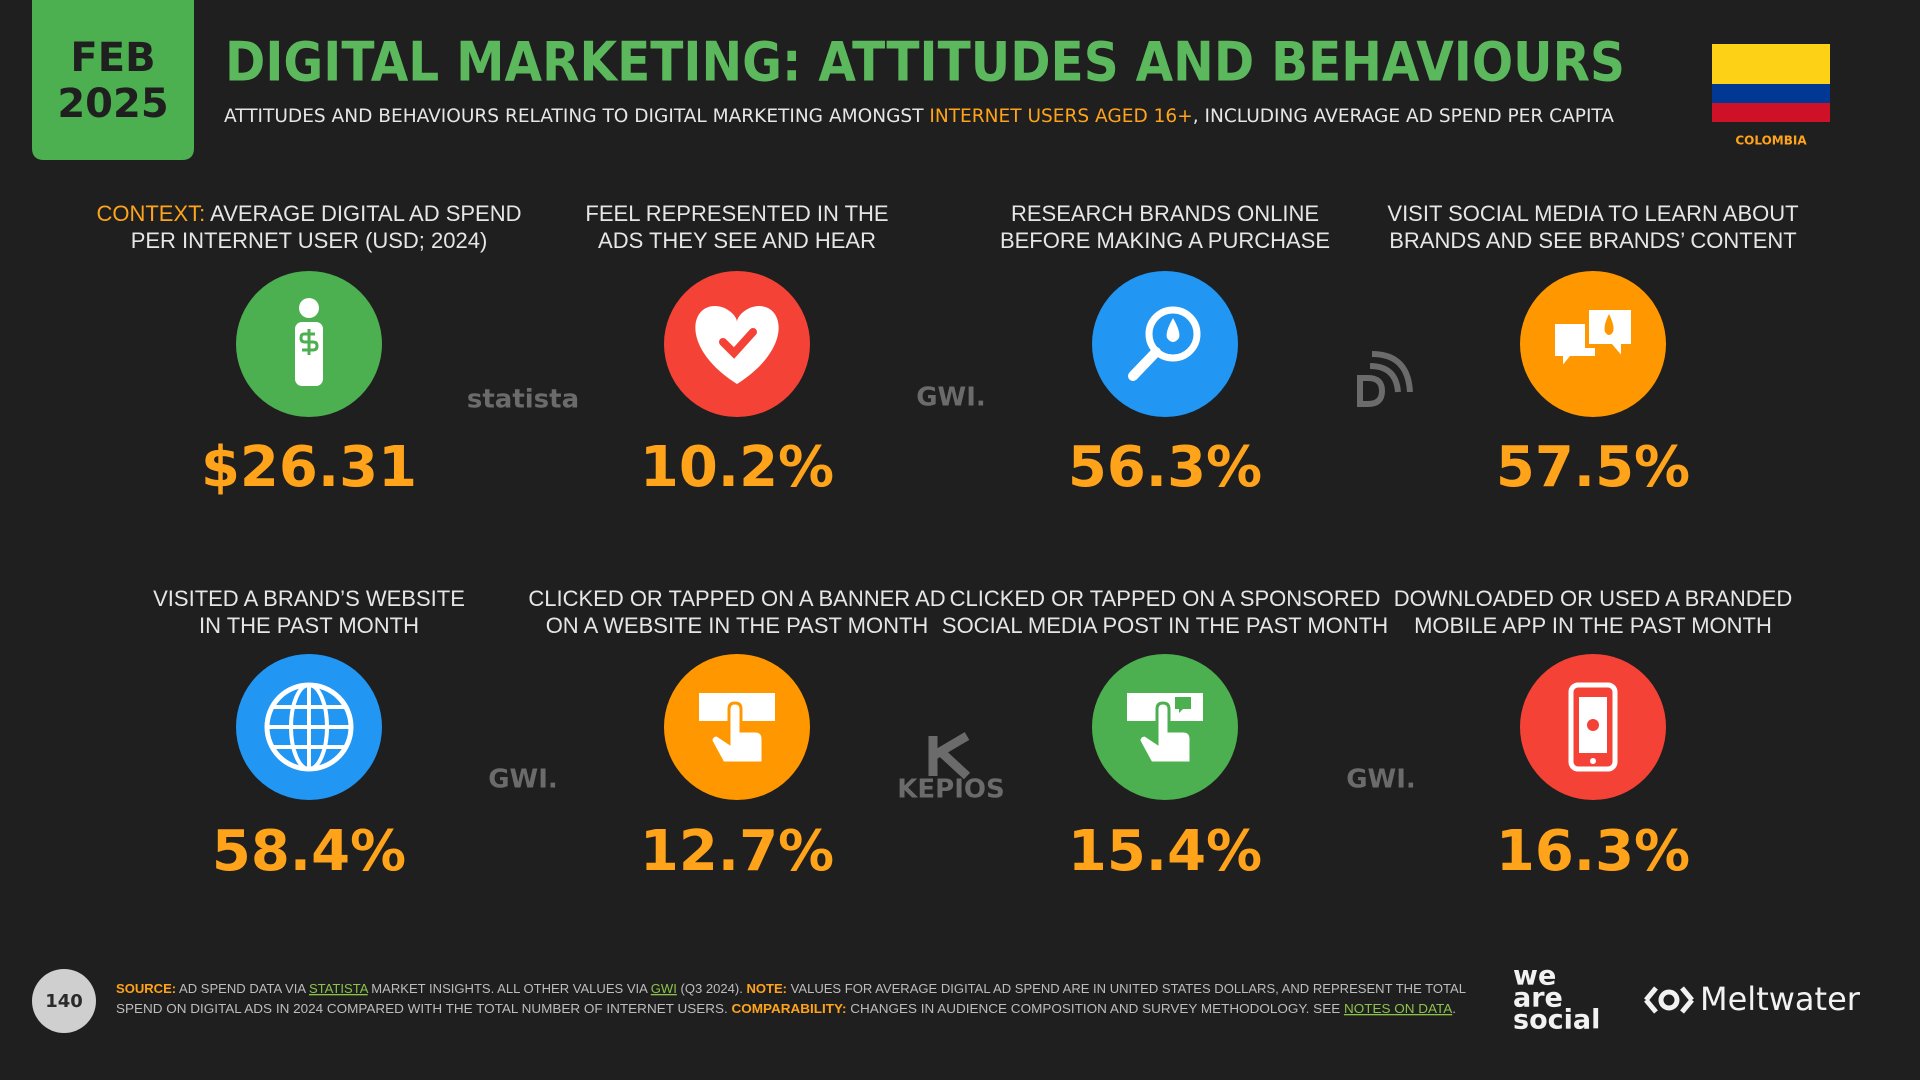 This screenshot has height=1080, width=1920. I want to click on tile-label: BRANDS AND SEE BRANDS’ CONTENT, so click(1592, 240).